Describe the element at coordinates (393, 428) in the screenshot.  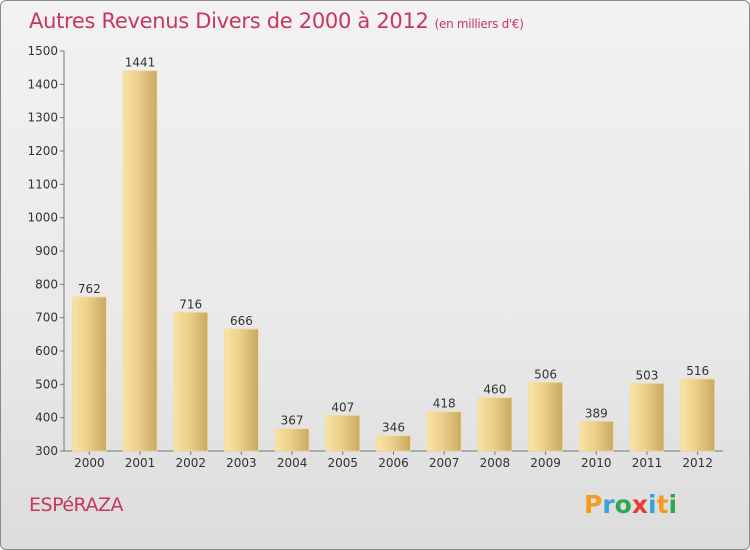
I see `value-label: 346` at that location.